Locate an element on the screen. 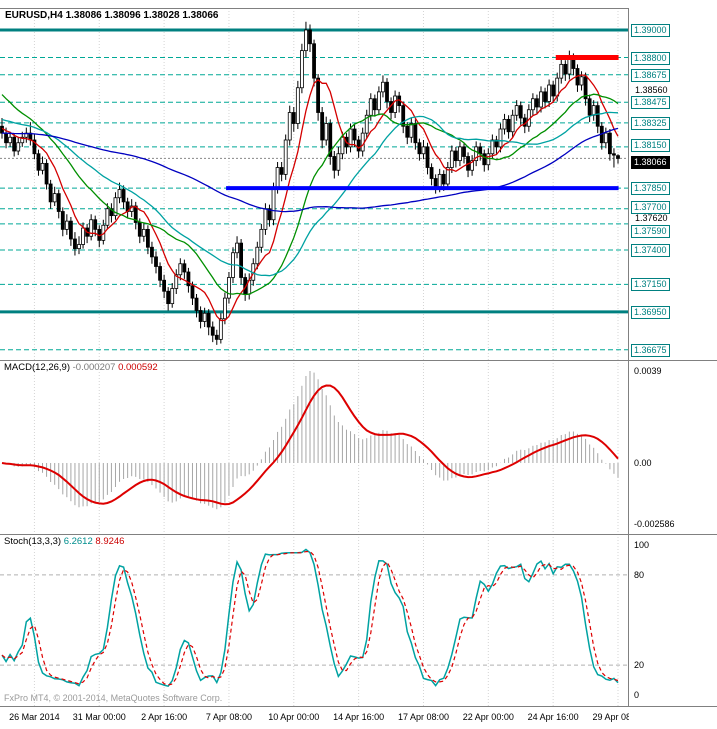 The height and width of the screenshot is (729, 717). price-level-label: 1.36675 is located at coordinates (650, 350).